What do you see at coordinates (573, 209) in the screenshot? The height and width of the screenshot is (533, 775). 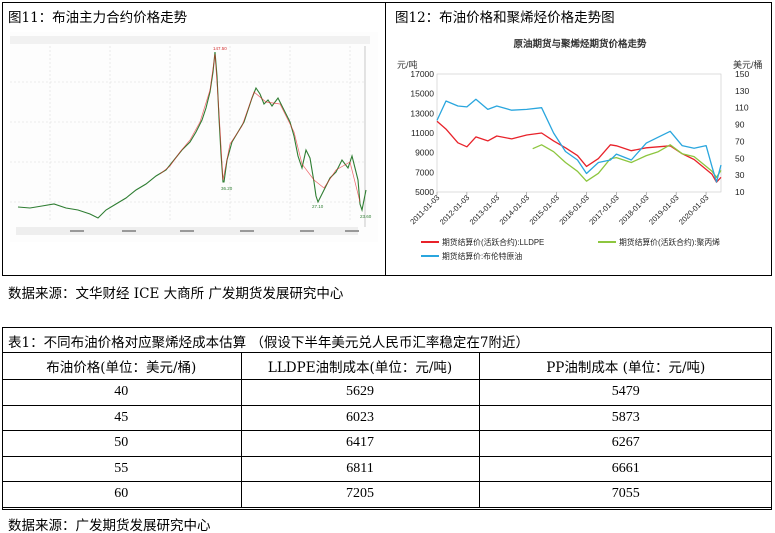 I see `x-tick-label: 2016-01-03` at bounding box center [573, 209].